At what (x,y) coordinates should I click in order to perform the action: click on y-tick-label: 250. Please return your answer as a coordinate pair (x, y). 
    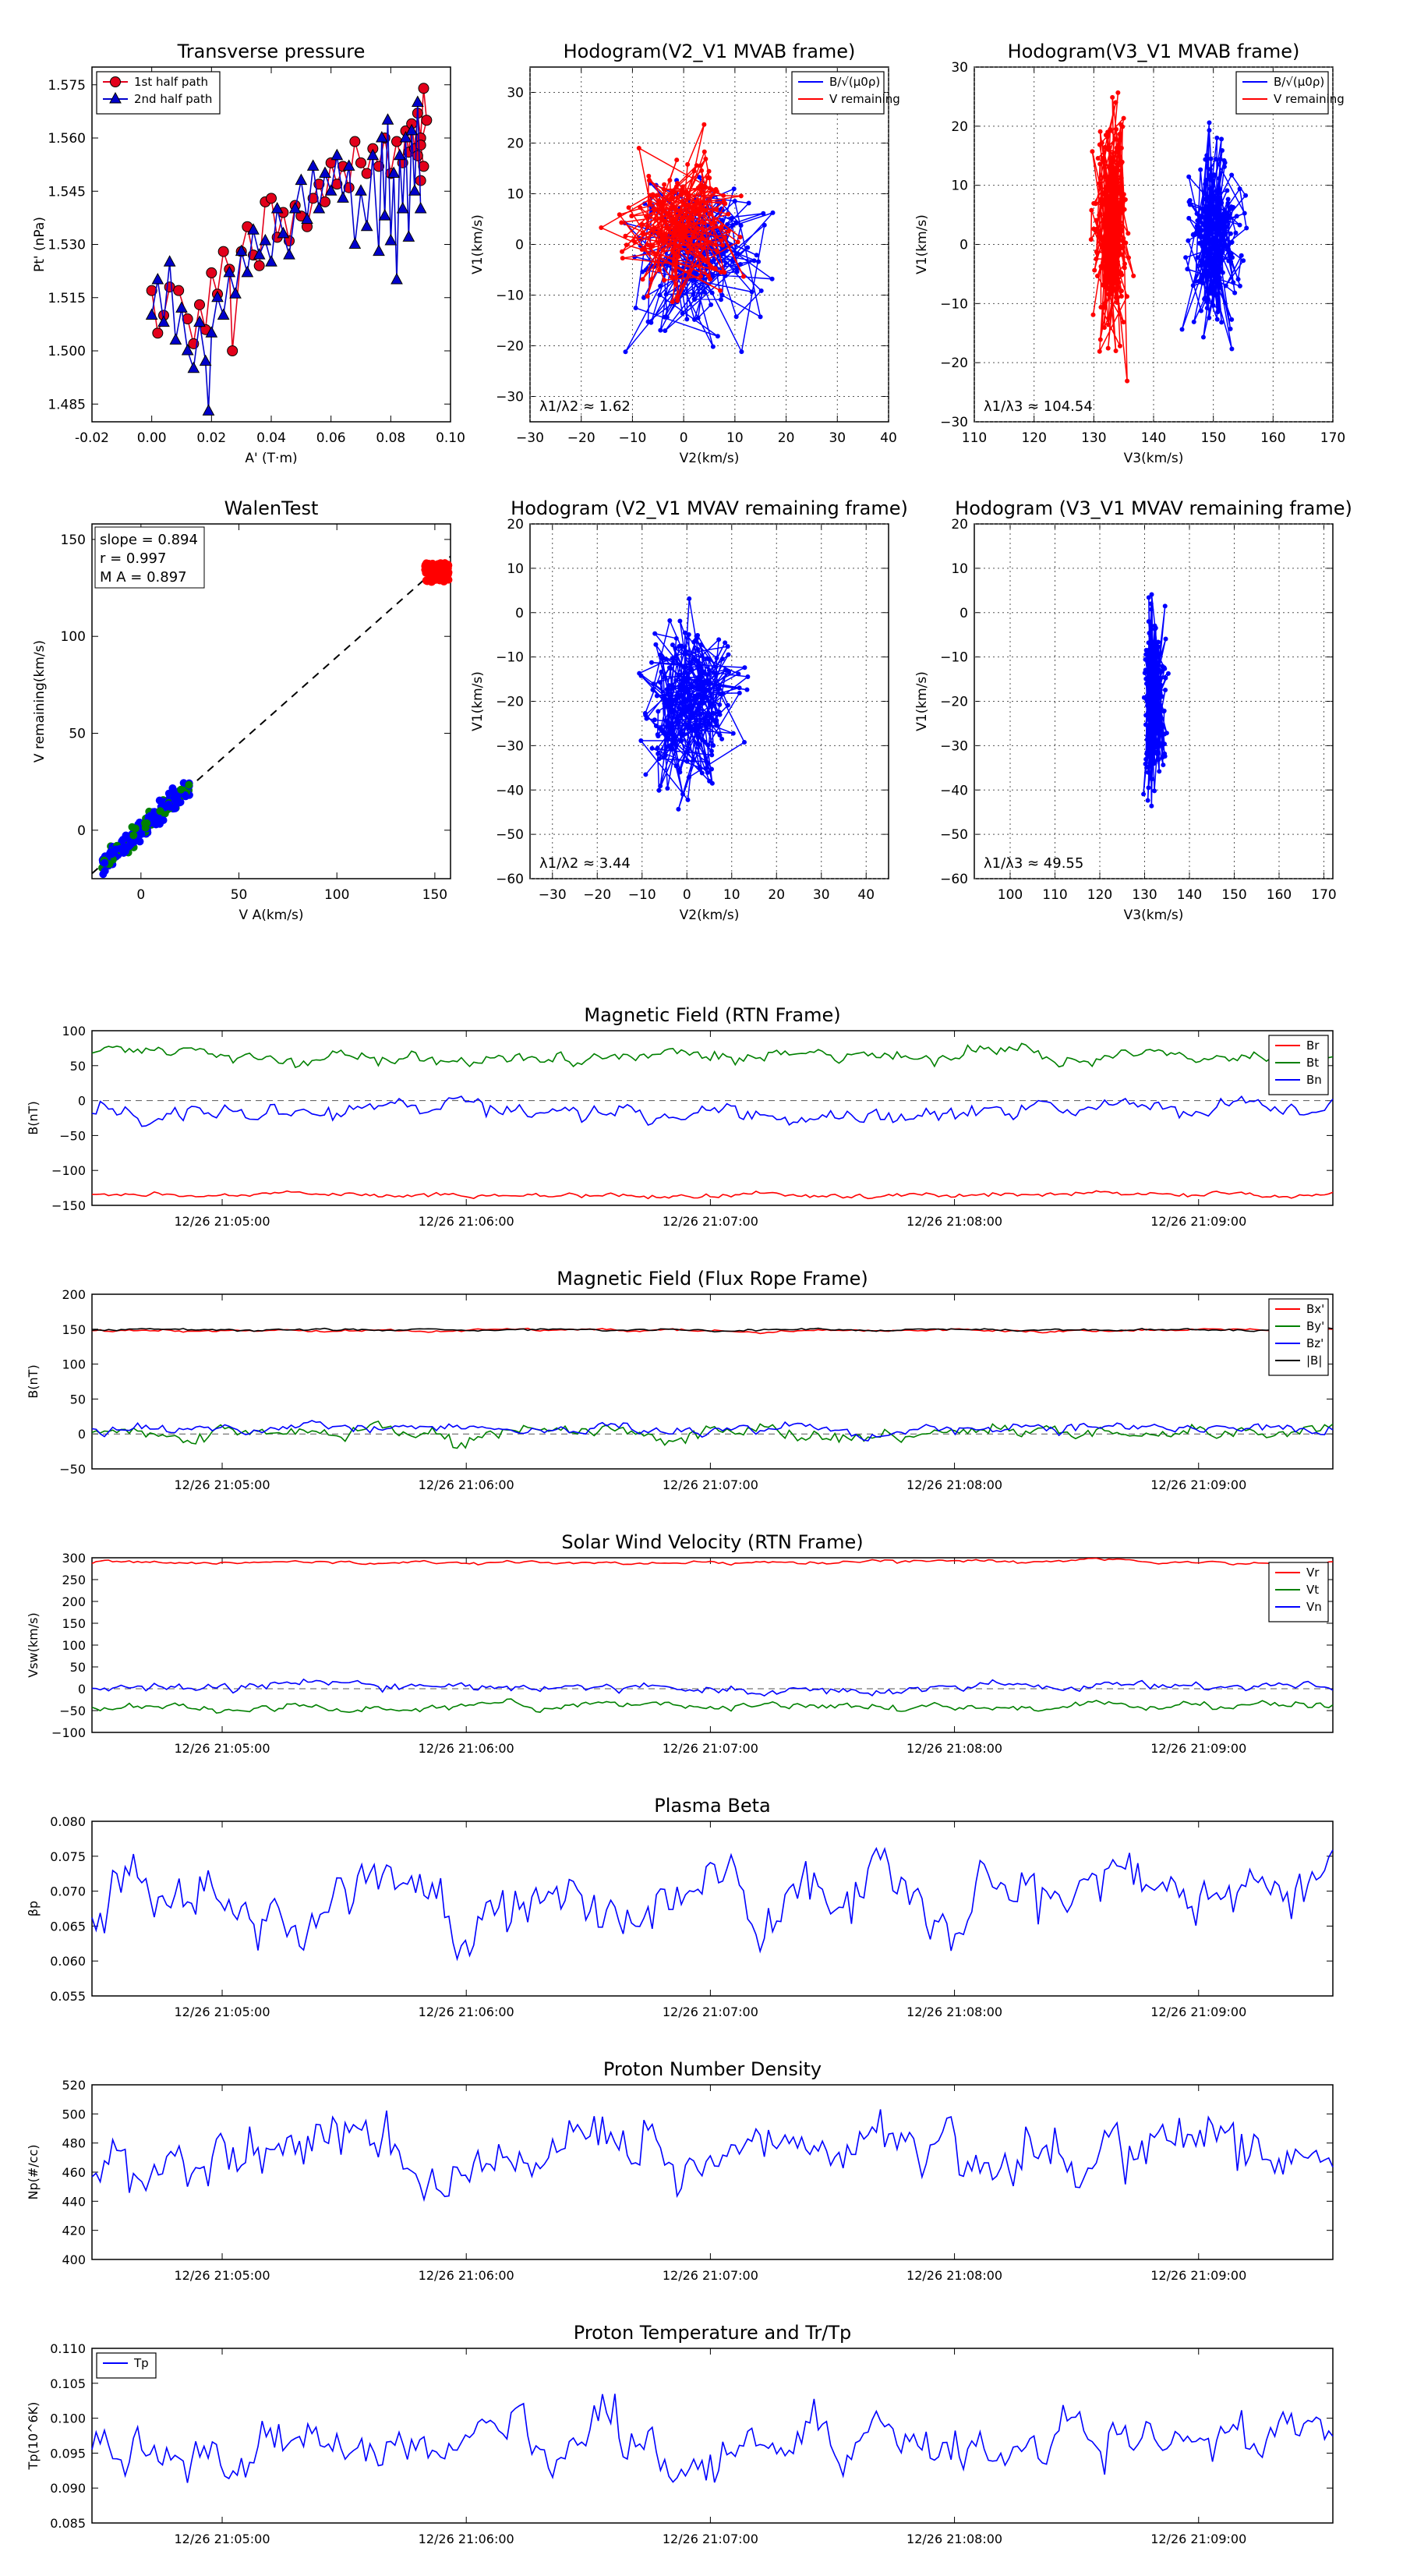
    Looking at the image, I should click on (74, 1580).